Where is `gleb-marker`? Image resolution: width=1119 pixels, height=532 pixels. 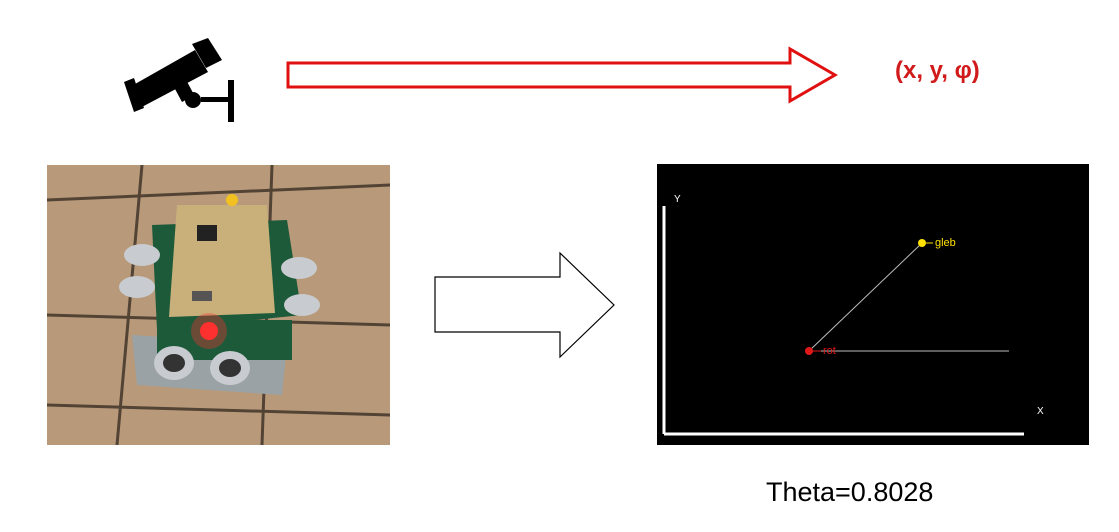
gleb-marker is located at coordinates (922, 243).